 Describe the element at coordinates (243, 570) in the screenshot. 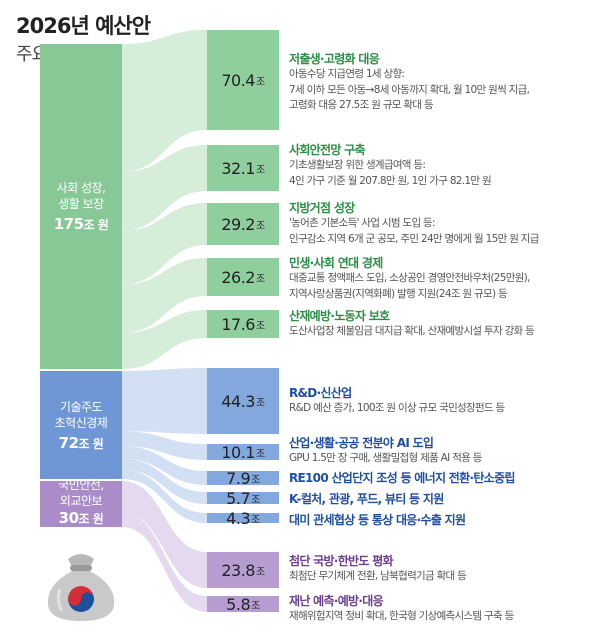

I see `program-value: 23.8 조` at that location.